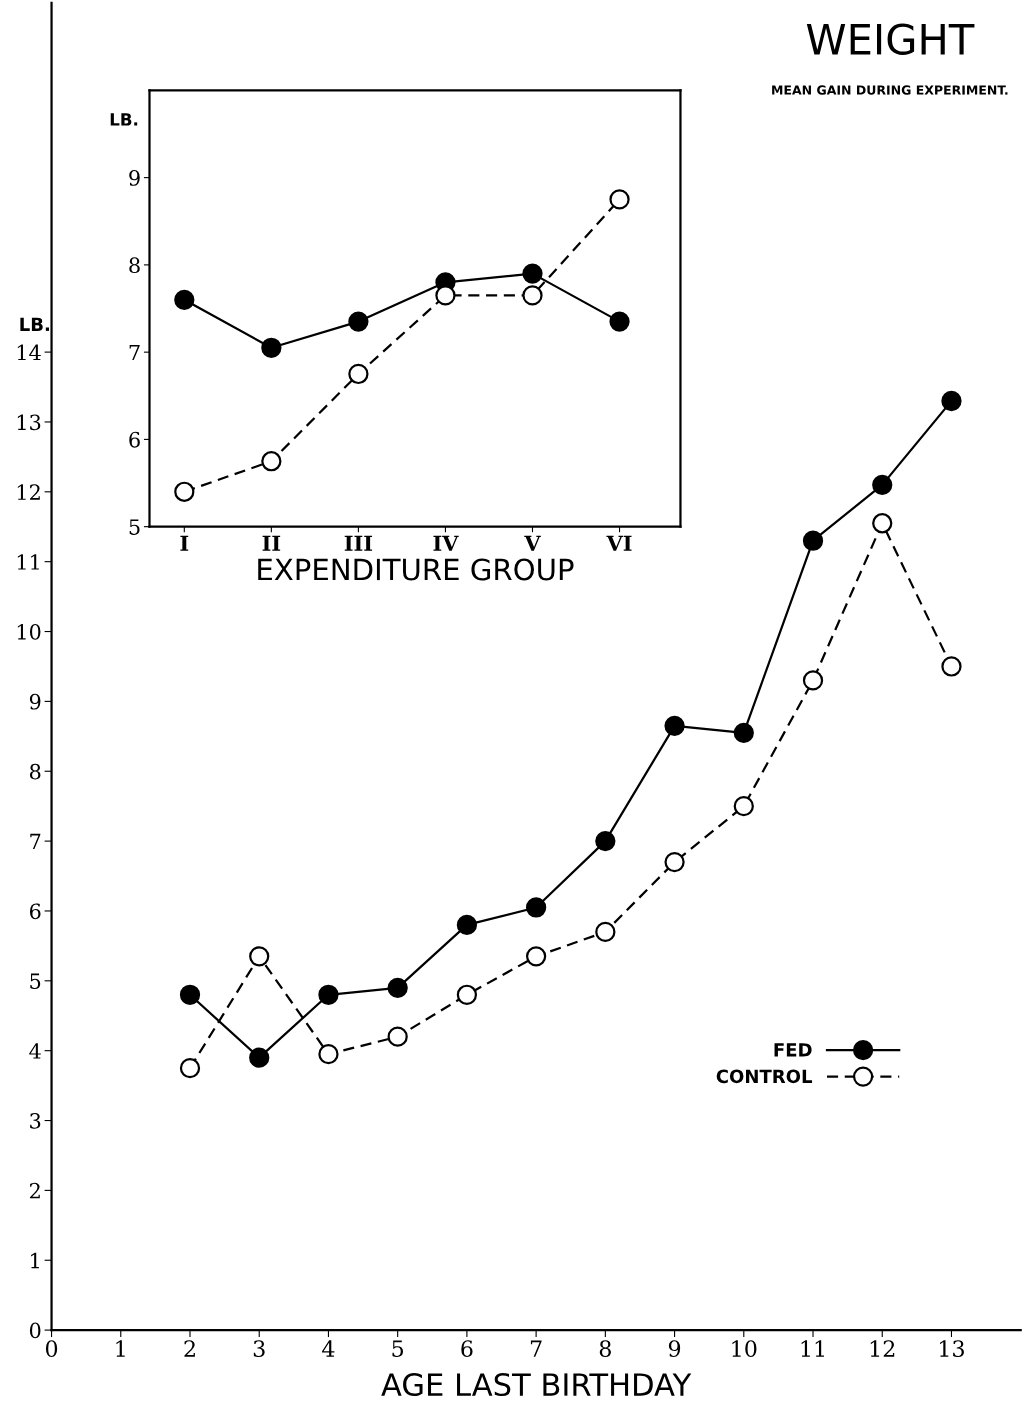  I want to click on y-tick-label: 14, so click(29, 352).